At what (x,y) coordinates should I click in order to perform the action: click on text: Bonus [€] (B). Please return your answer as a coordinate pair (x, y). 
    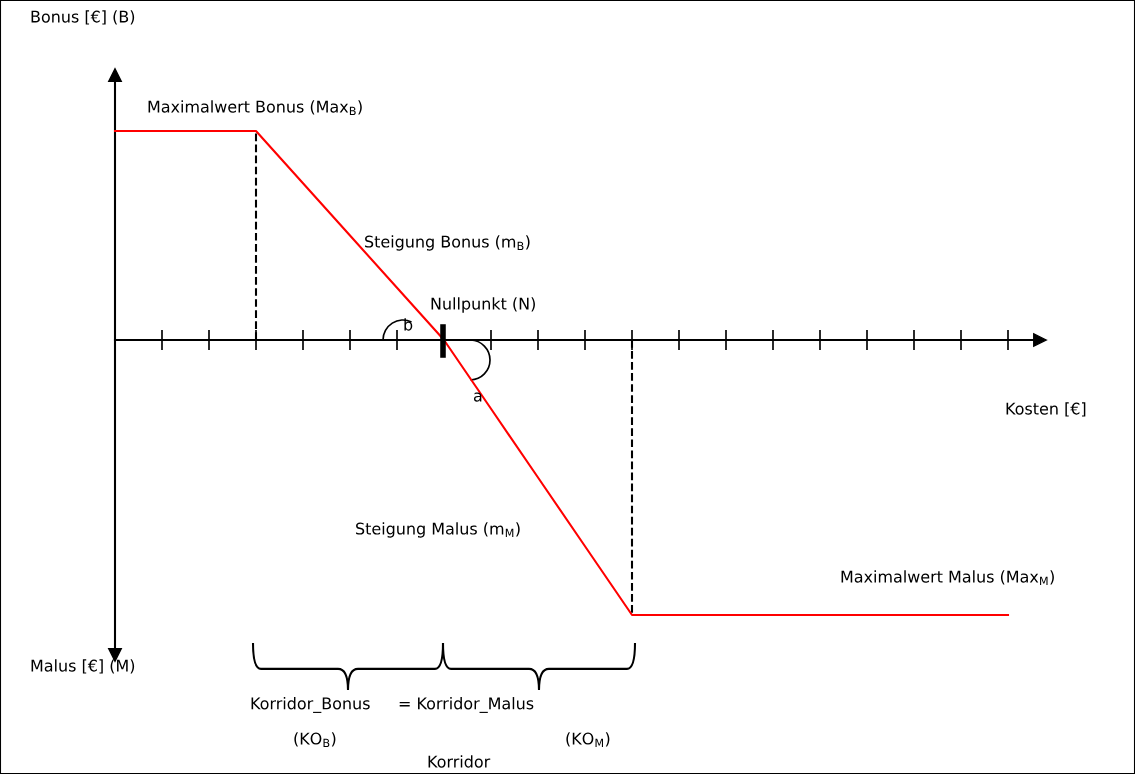
    Looking at the image, I should click on (83, 17).